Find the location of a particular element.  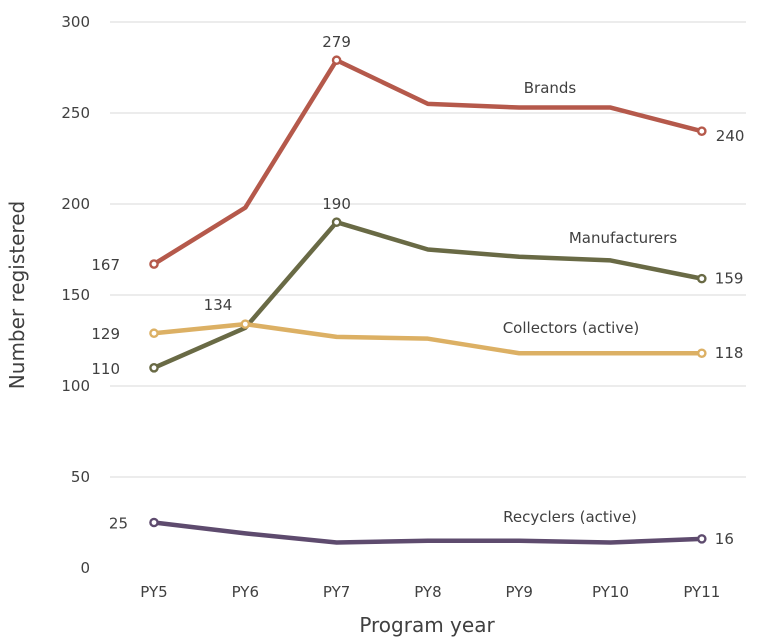

x-axis-title: Program year is located at coordinates (427, 625).